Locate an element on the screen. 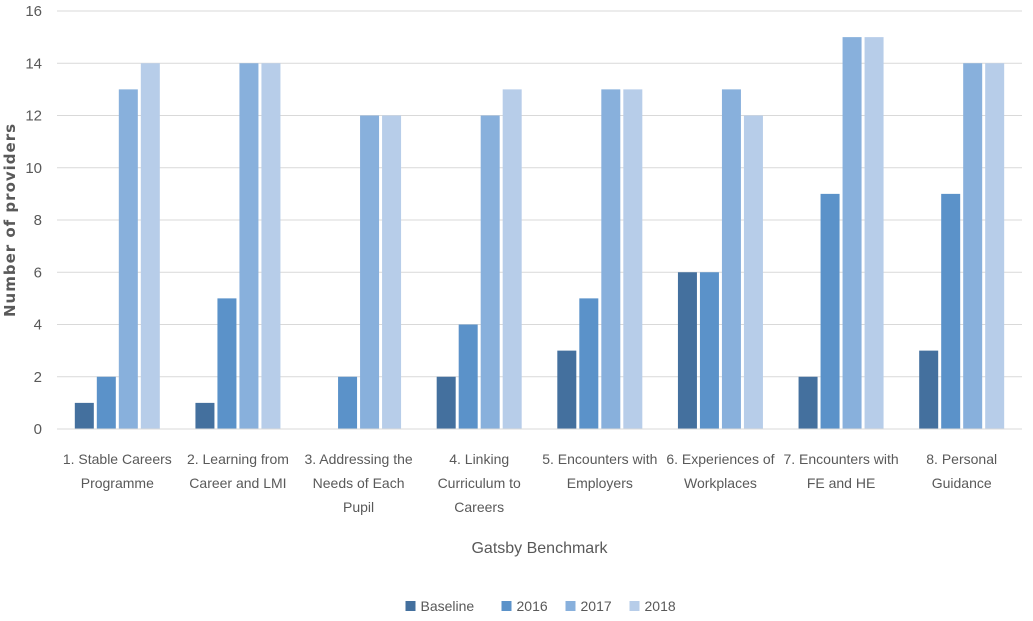 The width and height of the screenshot is (1033, 621). legend-swatch-baseline is located at coordinates (410, 606).